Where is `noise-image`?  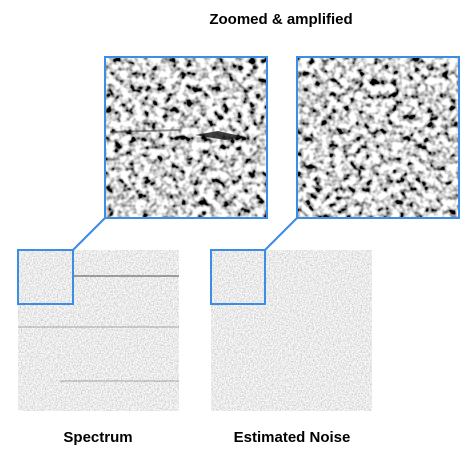
noise-image is located at coordinates (291, 330).